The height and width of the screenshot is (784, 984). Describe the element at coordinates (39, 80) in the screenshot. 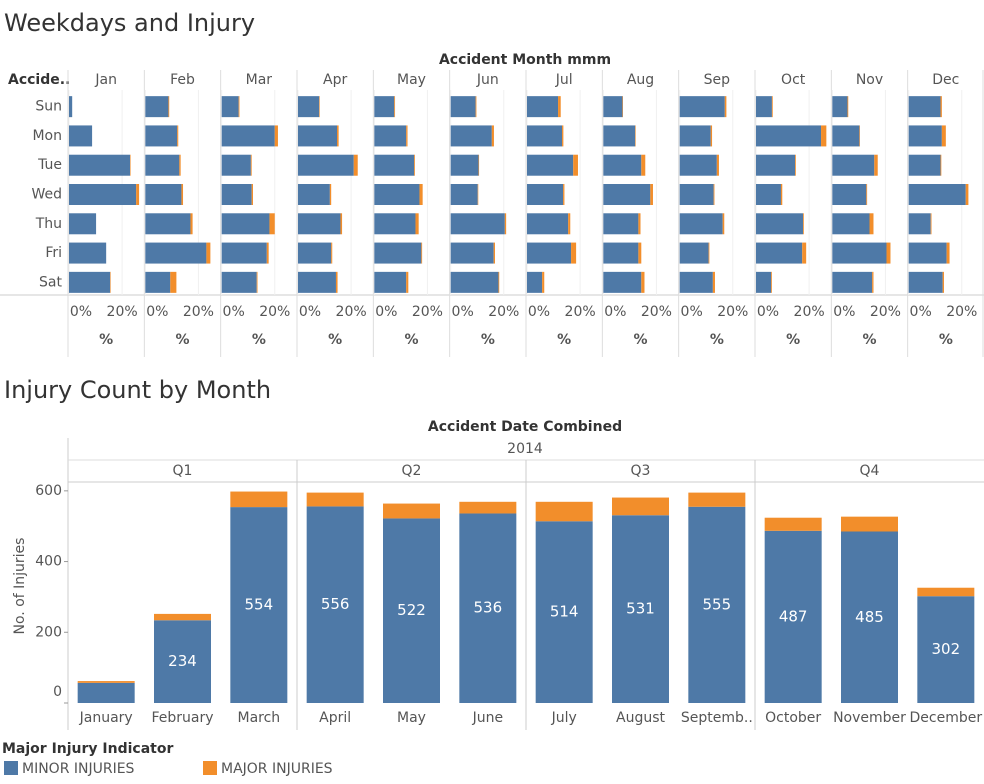

I see `row-title: Accide..` at that location.